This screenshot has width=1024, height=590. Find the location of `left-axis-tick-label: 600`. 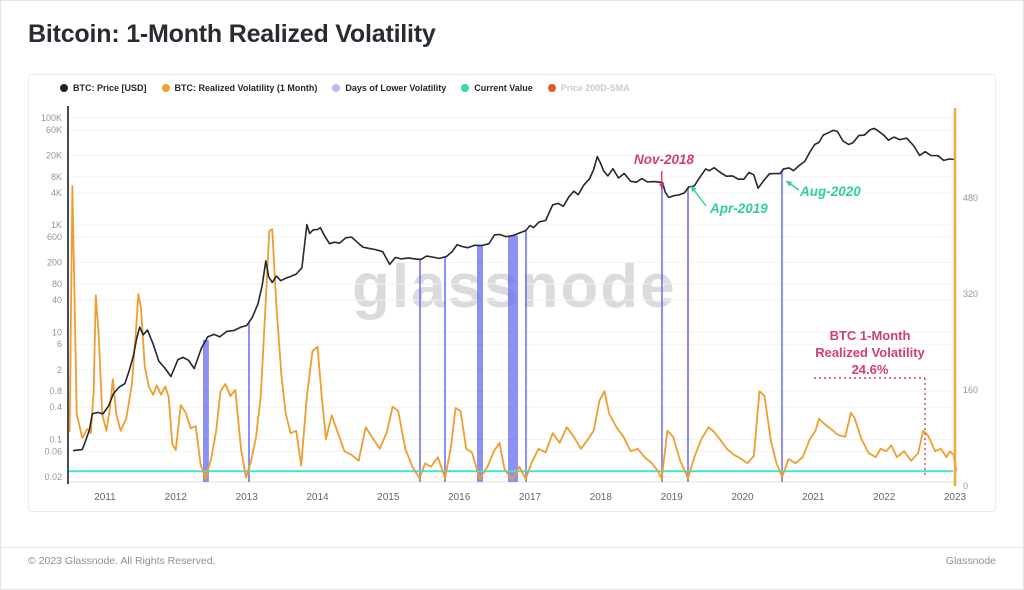

left-axis-tick-label: 600 is located at coordinates (54, 237).